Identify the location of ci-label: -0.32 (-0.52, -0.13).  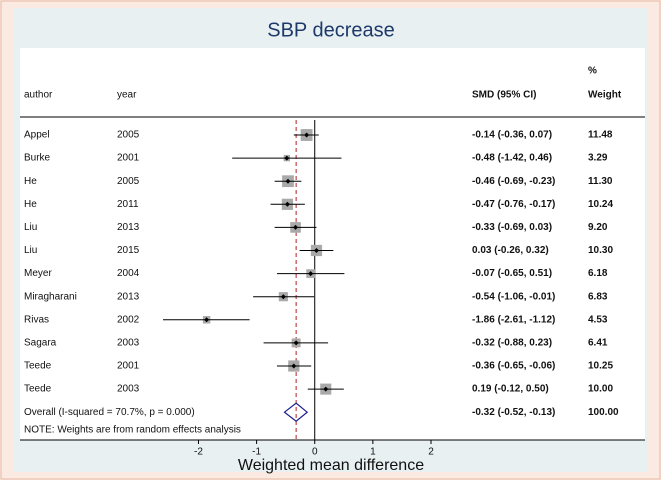
(513, 412).